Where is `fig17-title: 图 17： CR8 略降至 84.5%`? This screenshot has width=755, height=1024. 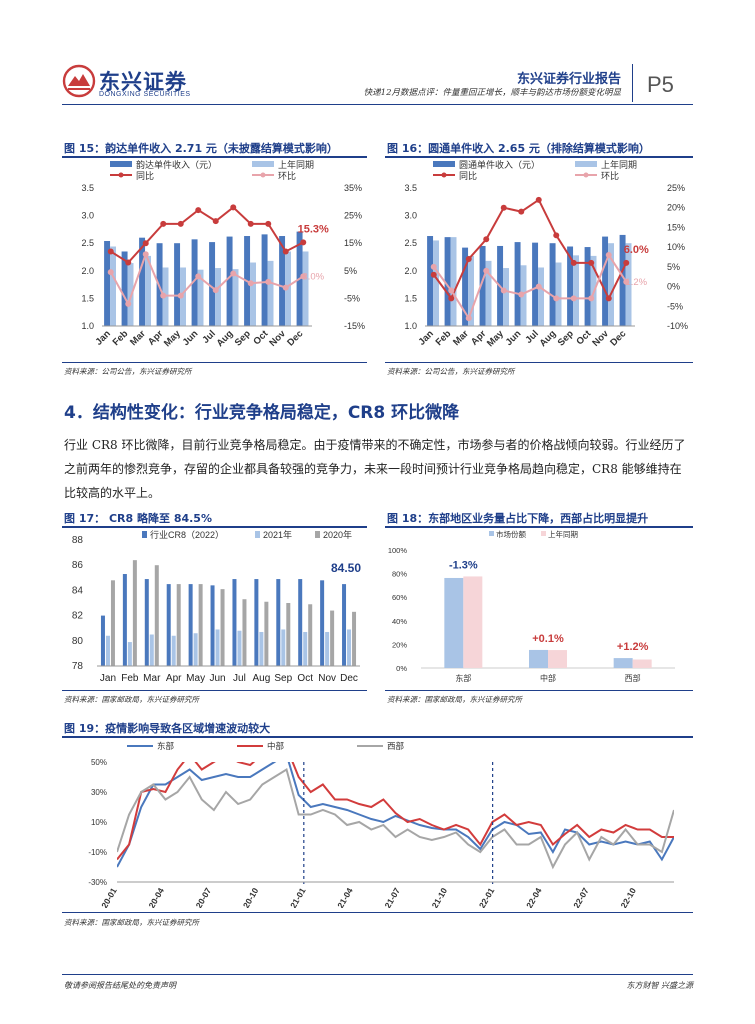 fig17-title: 图 17： CR8 略降至 84.5% is located at coordinates (138, 518).